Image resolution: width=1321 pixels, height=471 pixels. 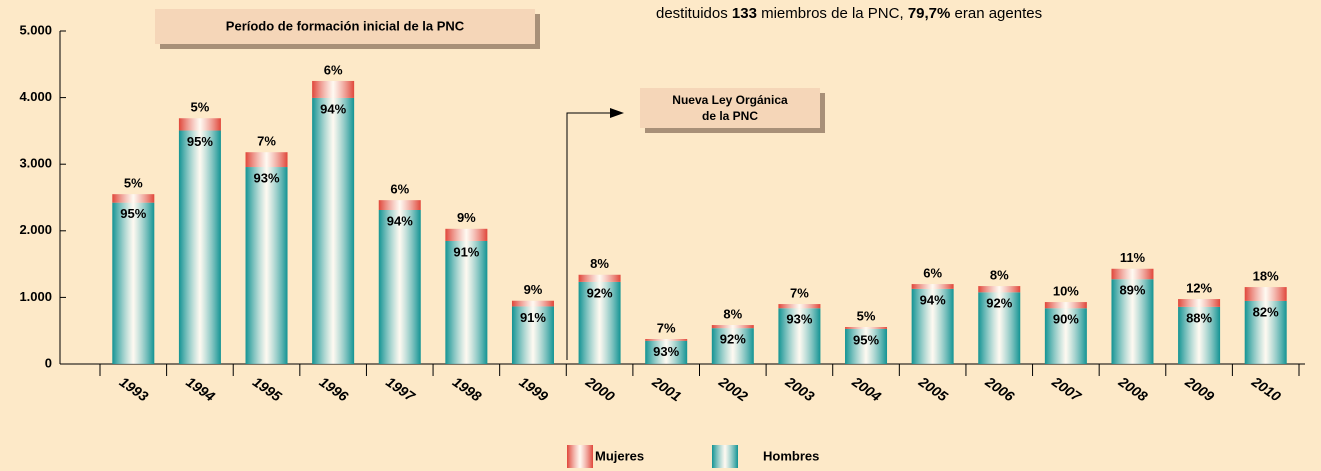 I want to click on annotation: Período de formación inicial de la PNC, so click(x=345, y=25).